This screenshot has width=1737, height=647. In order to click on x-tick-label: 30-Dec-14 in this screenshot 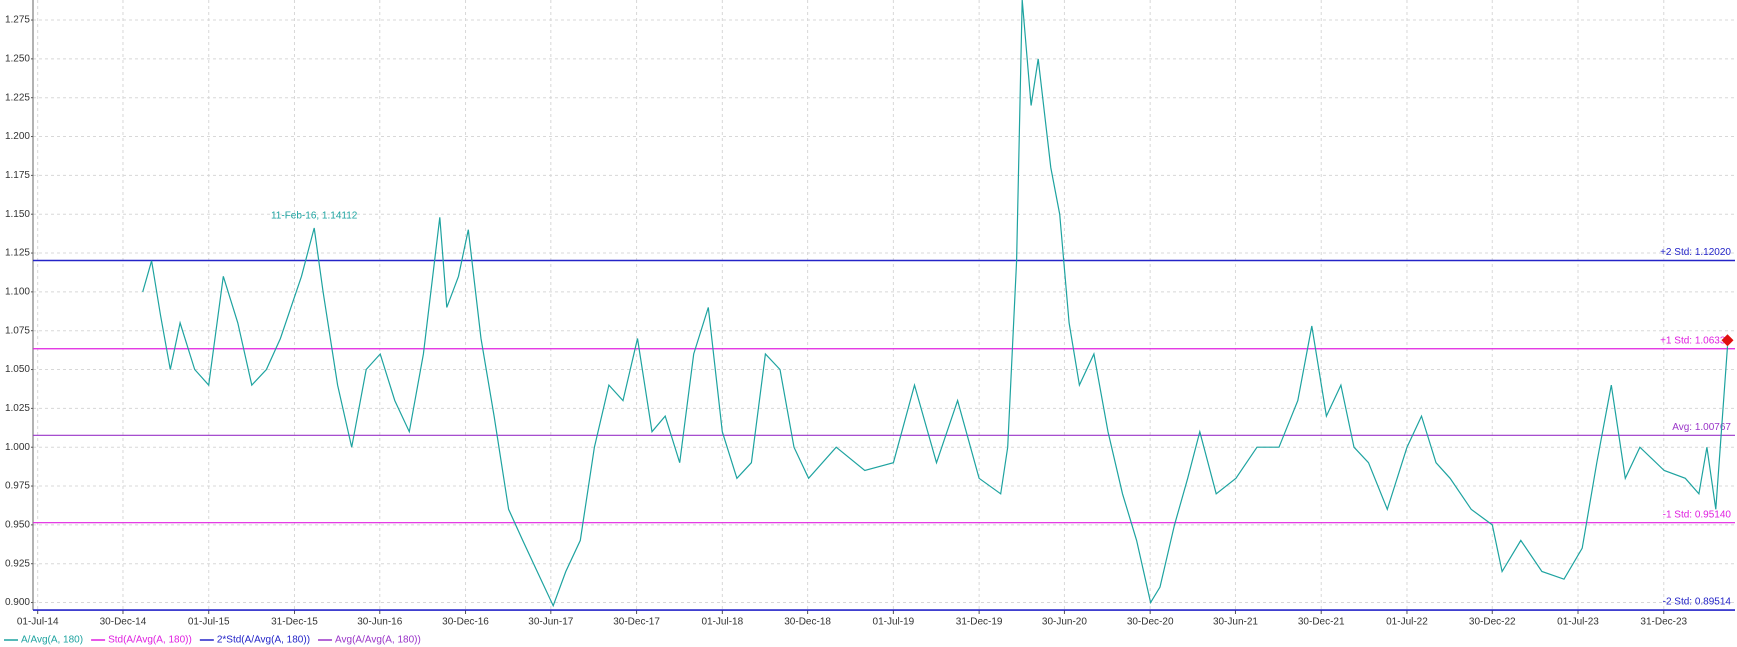, I will do `click(123, 622)`.